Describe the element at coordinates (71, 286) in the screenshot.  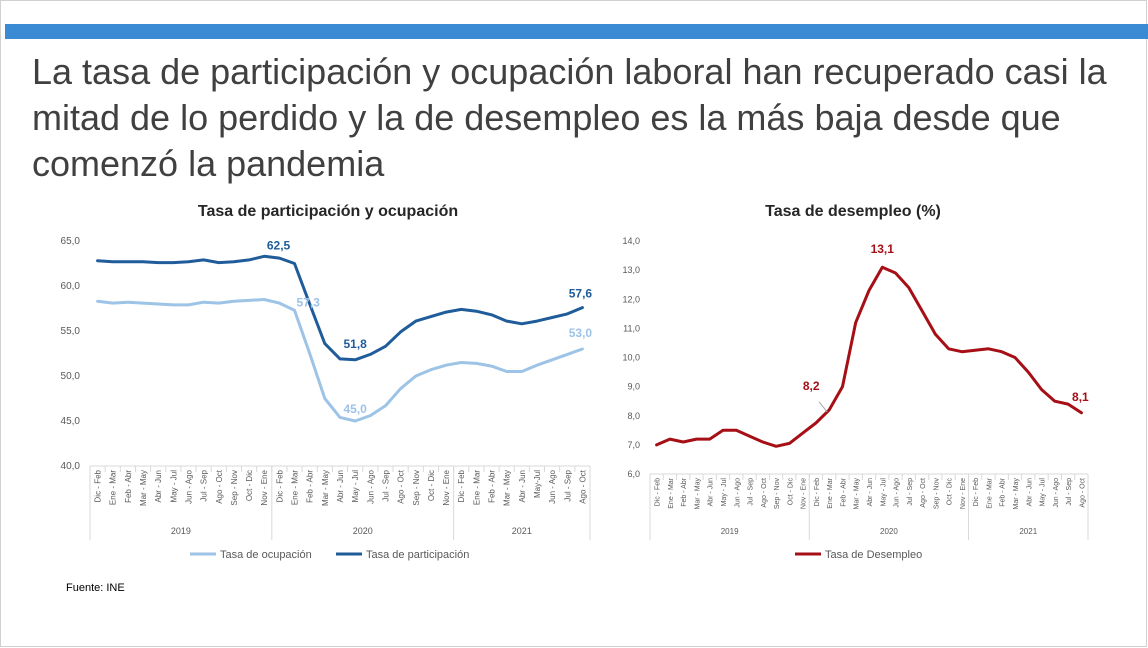
I see `chart1-y-tick-label: 60,0` at that location.